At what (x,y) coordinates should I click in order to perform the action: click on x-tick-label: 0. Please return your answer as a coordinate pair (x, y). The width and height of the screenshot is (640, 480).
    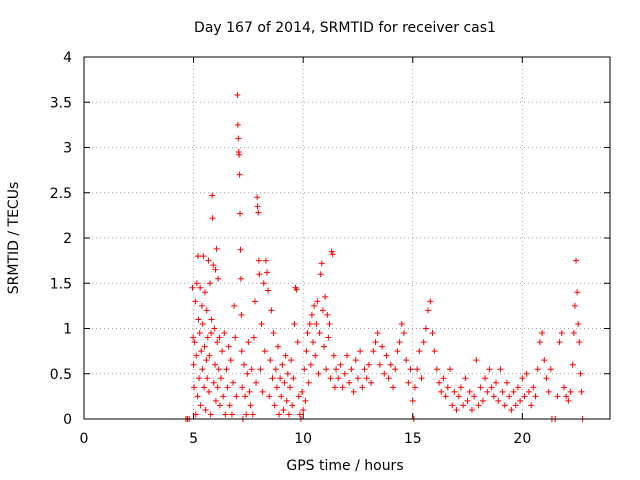
    Looking at the image, I should click on (84, 439).